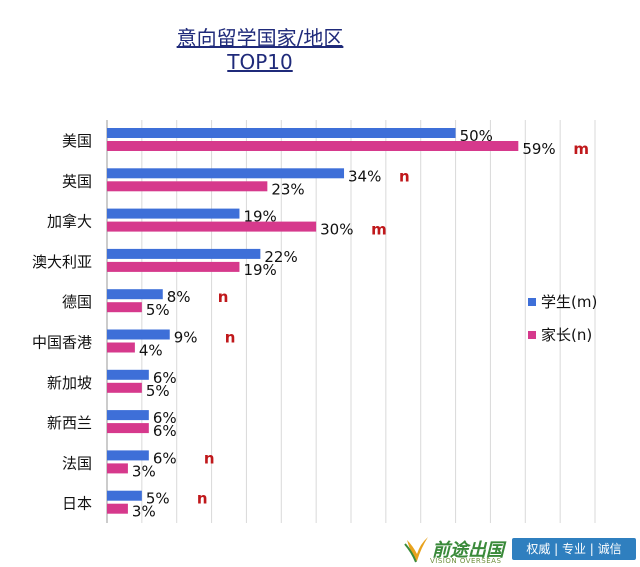 This screenshot has height=567, width=640. Describe the element at coordinates (77, 181) in the screenshot. I see `category-label: 英国` at that location.